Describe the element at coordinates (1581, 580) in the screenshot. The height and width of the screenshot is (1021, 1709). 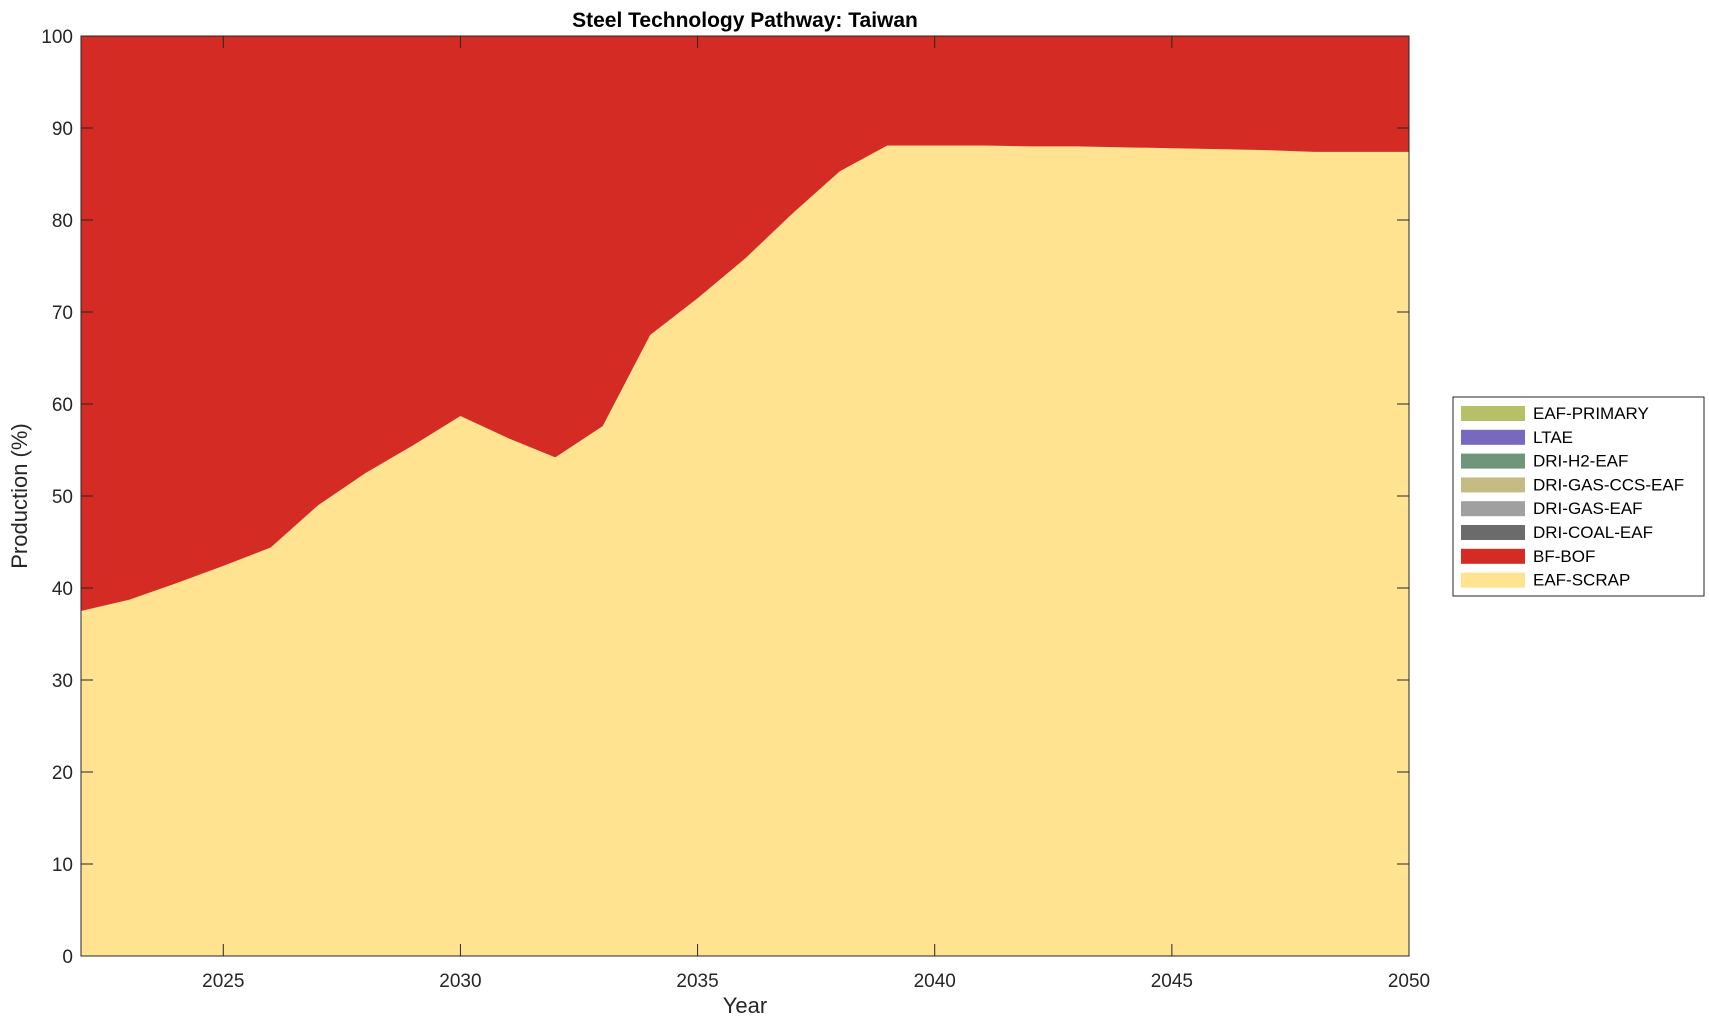
I see `legend-label: EAF-SCRAP` at that location.